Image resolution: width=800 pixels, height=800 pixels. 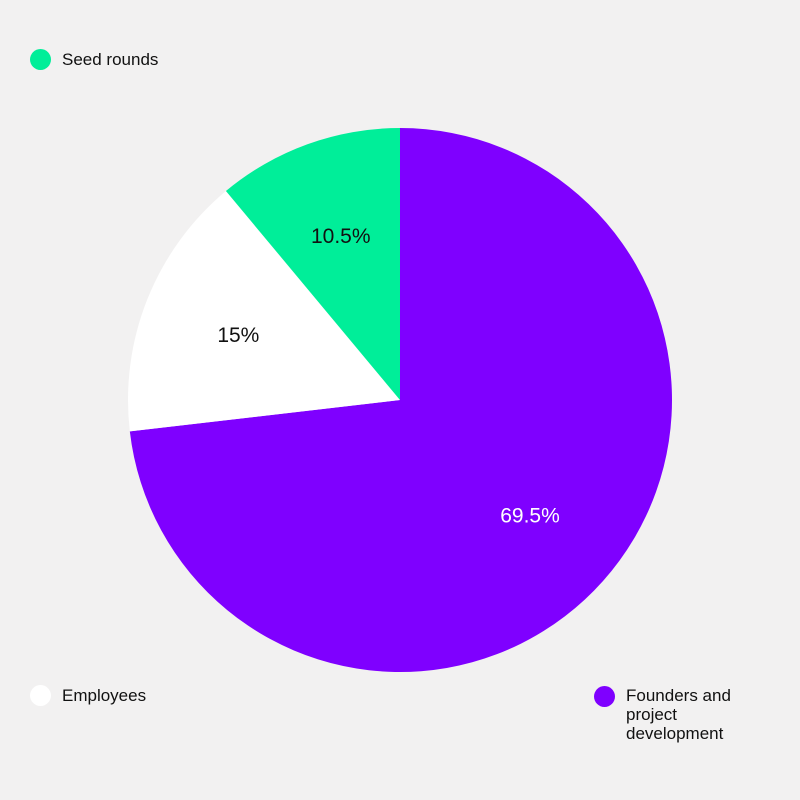 I want to click on legend-item-seed-rounds: Seed rounds, so click(x=94, y=59).